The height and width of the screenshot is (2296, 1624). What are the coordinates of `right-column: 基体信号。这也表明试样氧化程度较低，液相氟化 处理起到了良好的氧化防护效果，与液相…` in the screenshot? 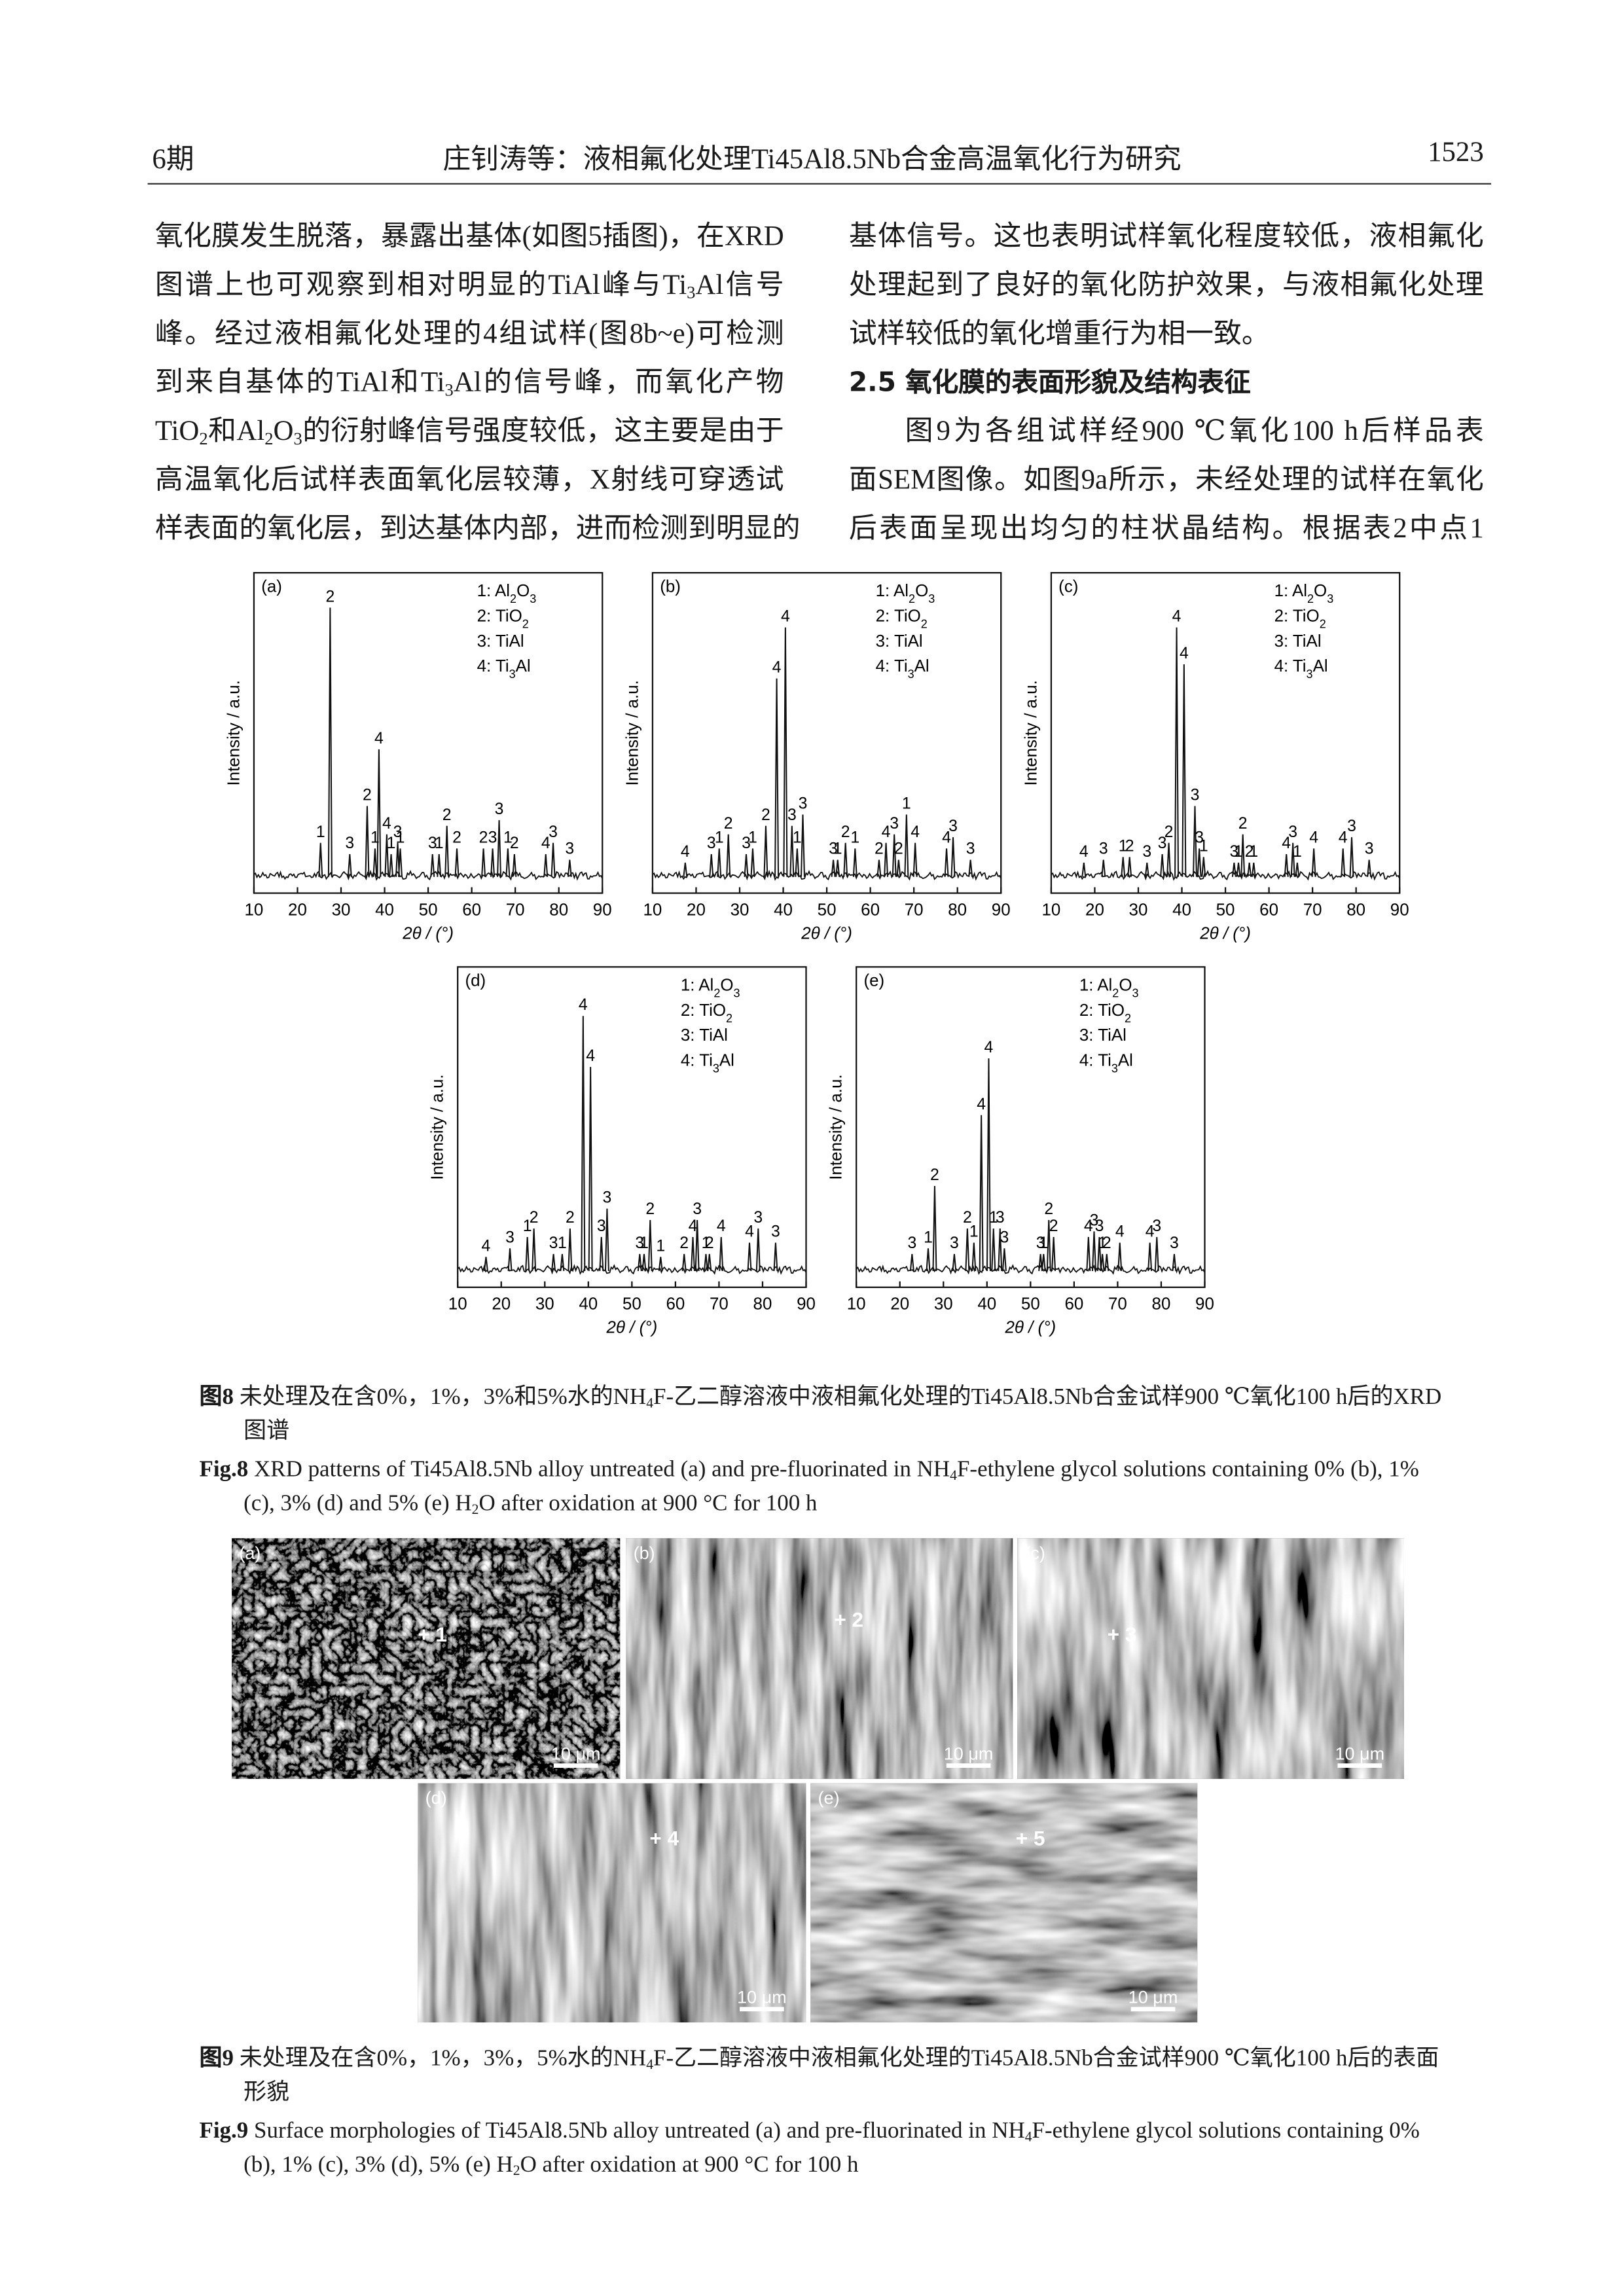 It's located at (1166, 383).